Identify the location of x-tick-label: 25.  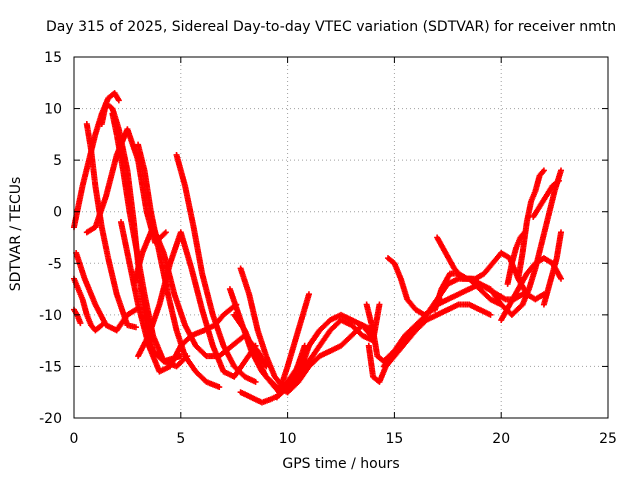
(608, 439).